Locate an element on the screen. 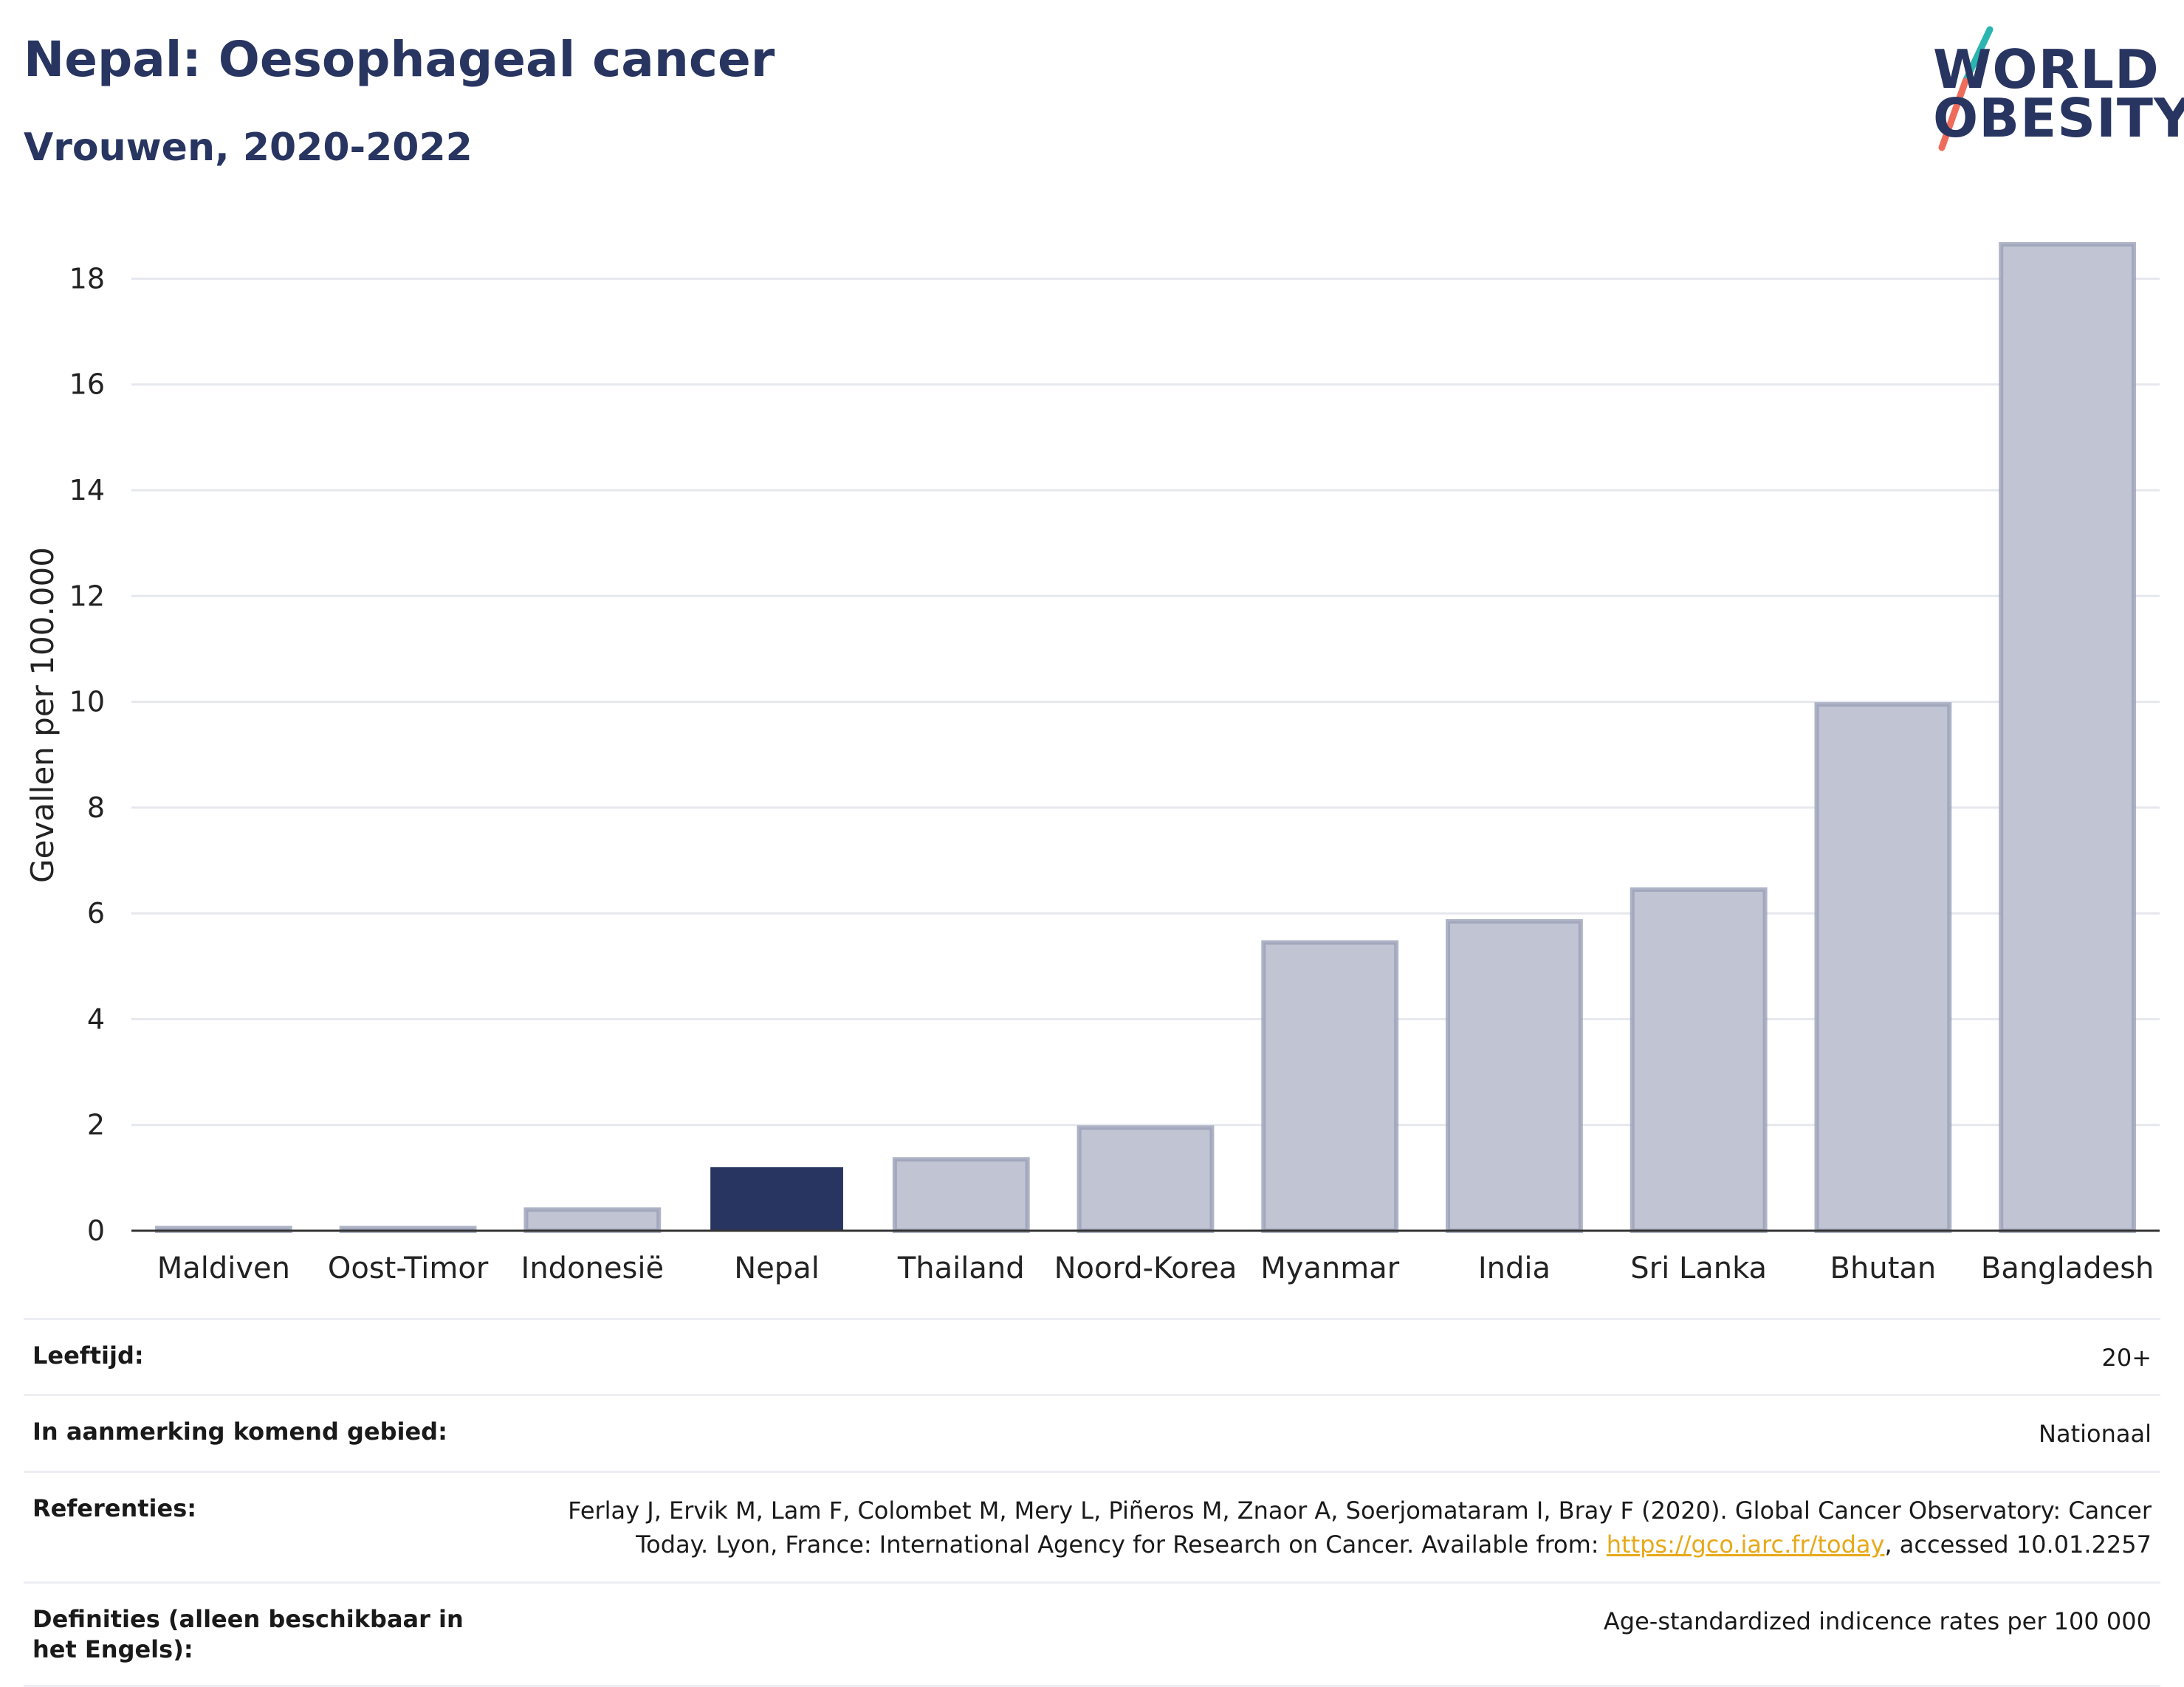 The height and width of the screenshot is (1687, 2184). y-axis-label: Gevallen per 100.000 is located at coordinates (43, 715).